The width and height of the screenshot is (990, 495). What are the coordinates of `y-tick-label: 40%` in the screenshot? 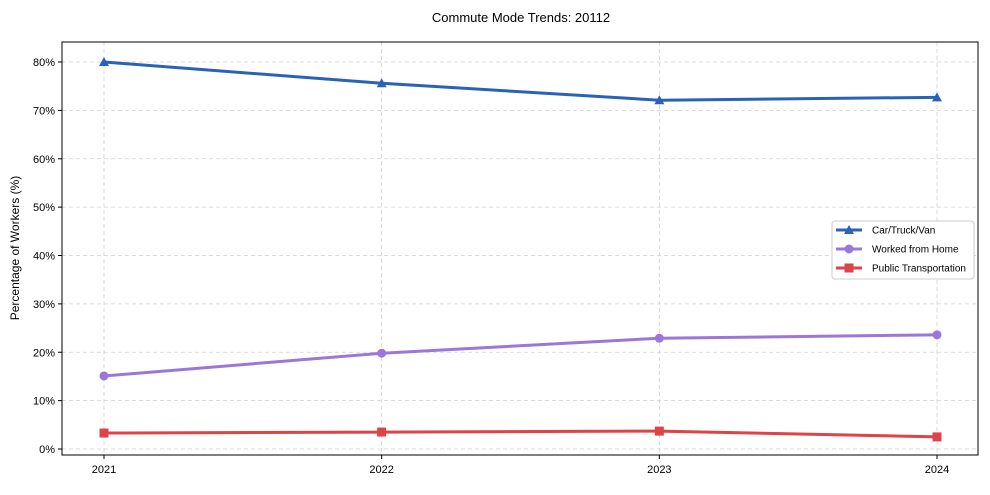 It's located at (44, 257).